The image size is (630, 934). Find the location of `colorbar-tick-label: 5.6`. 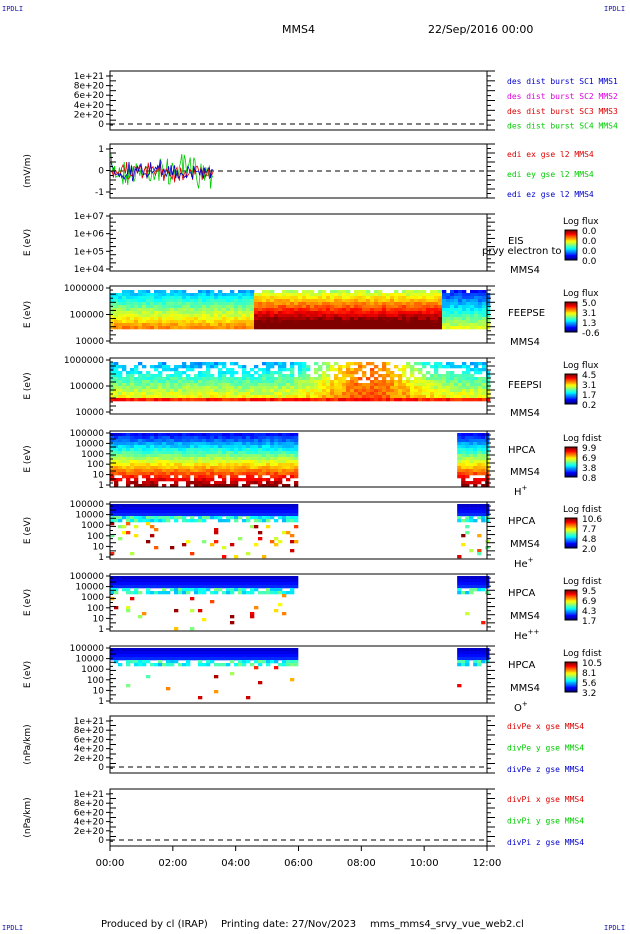

colorbar-tick-label: 5.6 is located at coordinates (589, 684).